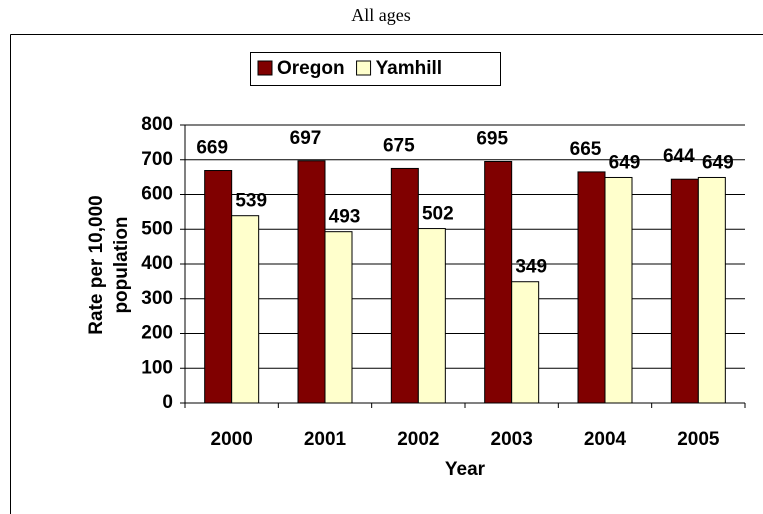 The image size is (763, 514). I want to click on y-tick-label: 0, so click(167, 402).